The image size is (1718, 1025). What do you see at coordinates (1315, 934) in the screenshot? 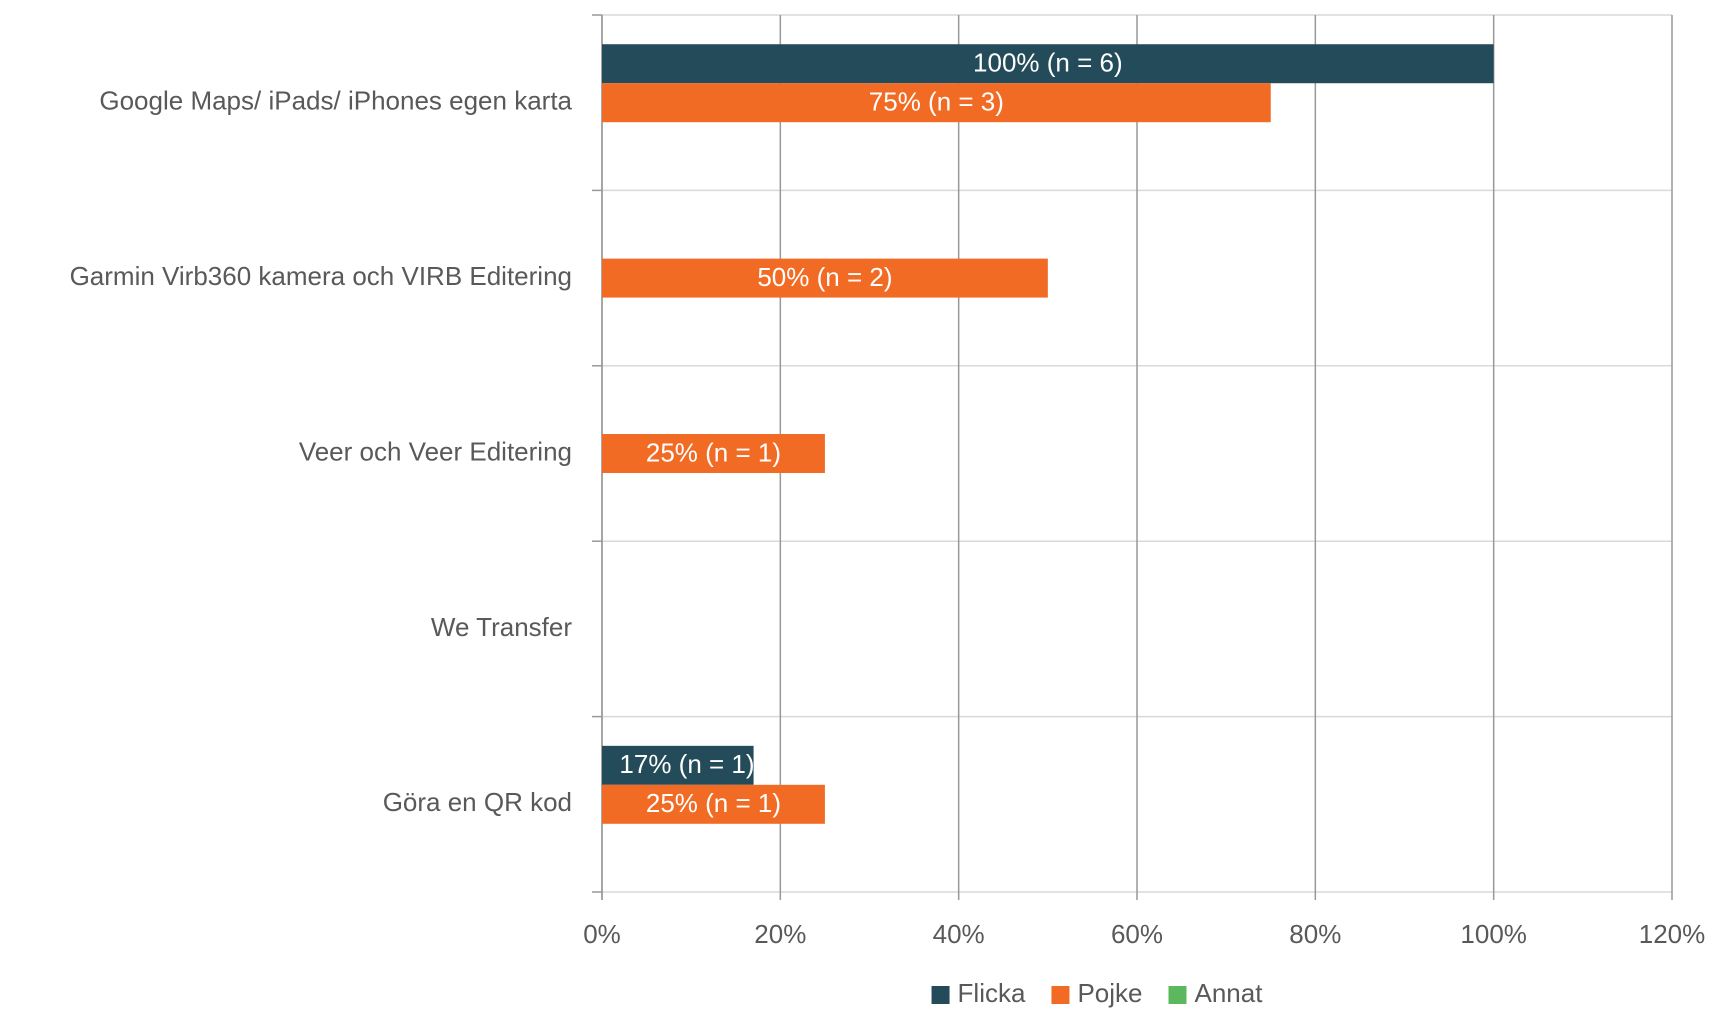
I see `x-tick-label: 80%` at bounding box center [1315, 934].